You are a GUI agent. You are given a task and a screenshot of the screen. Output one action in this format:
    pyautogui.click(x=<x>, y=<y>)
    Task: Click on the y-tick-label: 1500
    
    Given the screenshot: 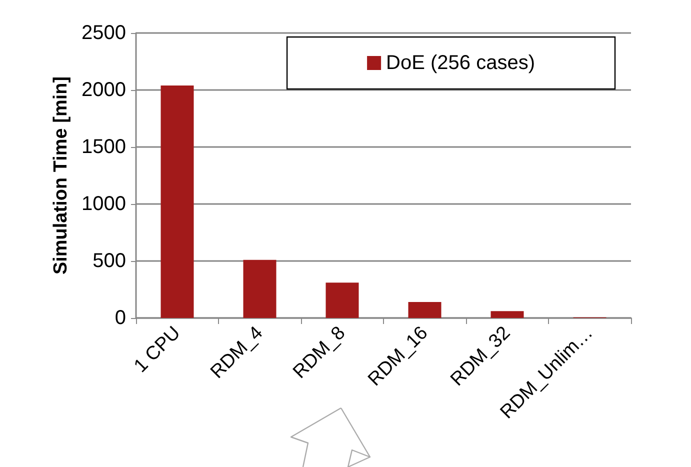 What is the action you would take?
    pyautogui.click(x=104, y=147)
    